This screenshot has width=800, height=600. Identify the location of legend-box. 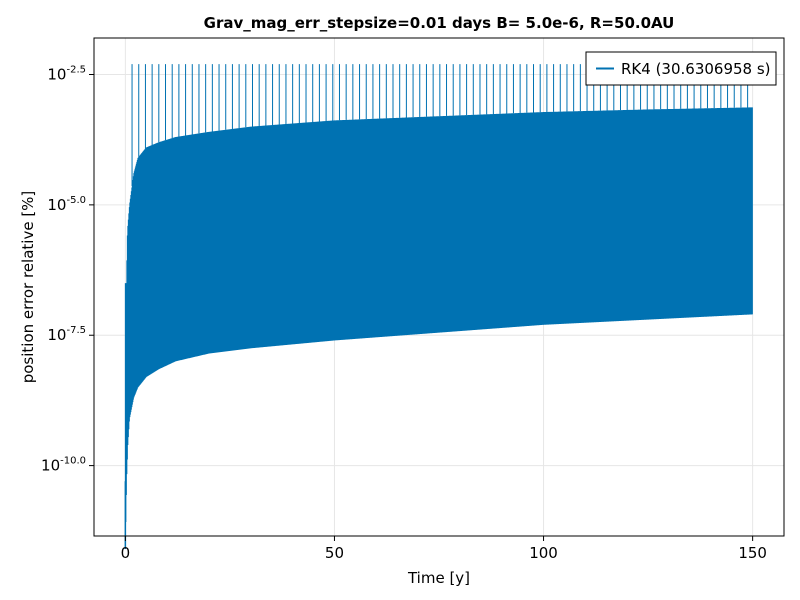
(681, 68).